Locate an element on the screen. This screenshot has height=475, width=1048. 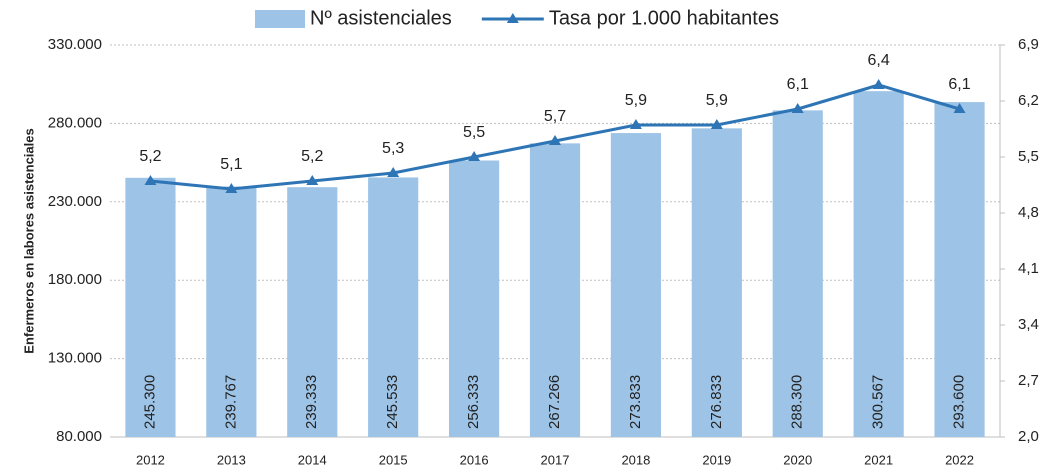
bar-value-label: 256.333 is located at coordinates (473, 402).